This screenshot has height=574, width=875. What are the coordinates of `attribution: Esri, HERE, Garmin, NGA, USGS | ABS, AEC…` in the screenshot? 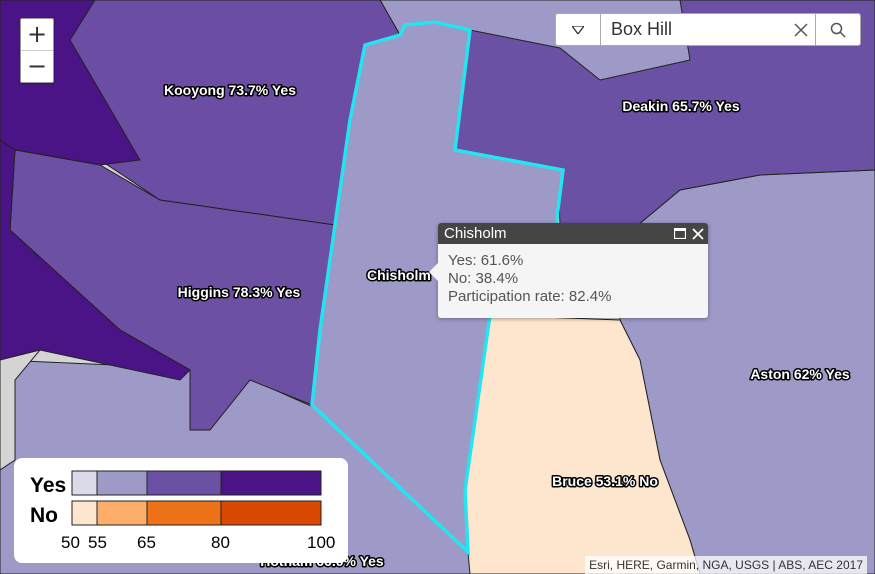 It's located at (726, 565).